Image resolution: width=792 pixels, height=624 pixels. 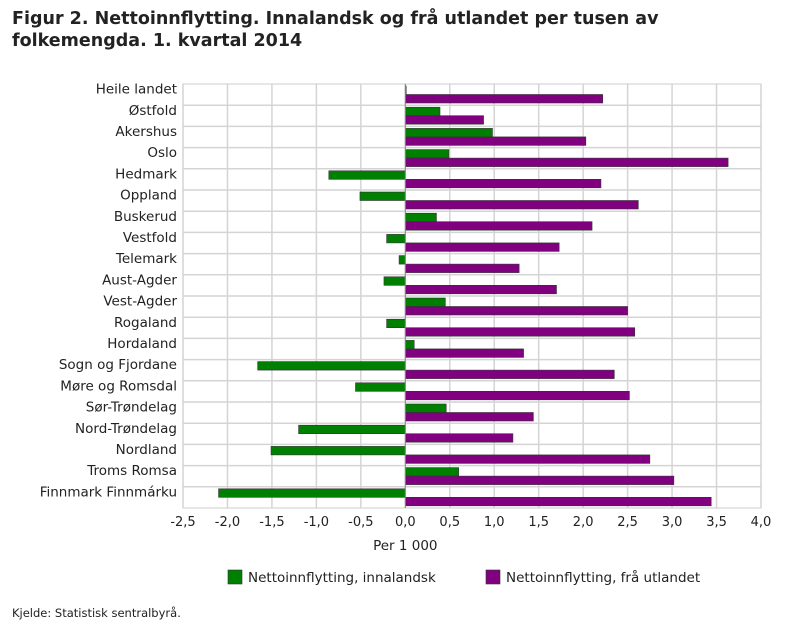 What do you see at coordinates (146, 132) in the screenshot?
I see `category-label: Akershus` at bounding box center [146, 132].